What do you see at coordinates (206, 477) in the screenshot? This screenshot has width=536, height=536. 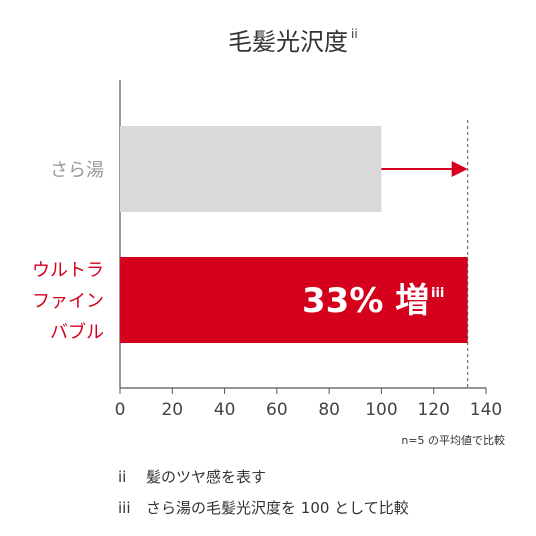 I see `footnote-text-ii: 髪のツヤ感を表す` at bounding box center [206, 477].